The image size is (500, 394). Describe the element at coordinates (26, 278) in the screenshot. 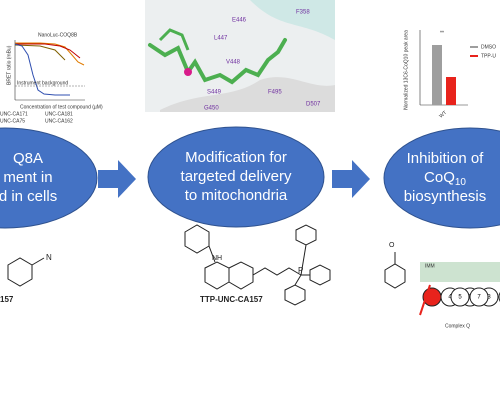

I see `compound-left: N 157` at that location.